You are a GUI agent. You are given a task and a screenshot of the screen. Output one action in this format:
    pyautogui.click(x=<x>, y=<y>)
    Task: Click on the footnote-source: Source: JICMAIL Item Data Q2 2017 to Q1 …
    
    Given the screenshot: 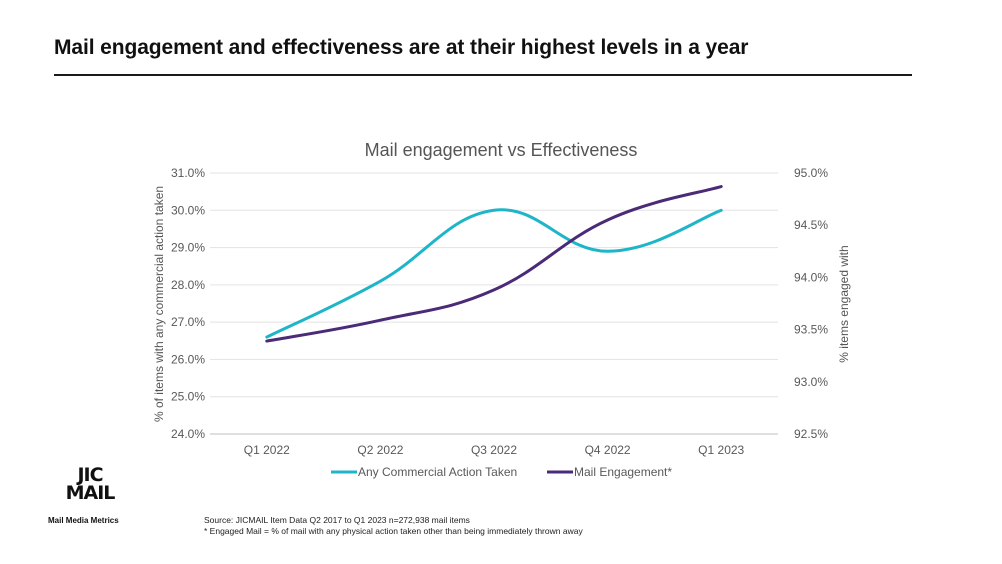 What is the action you would take?
    pyautogui.click(x=337, y=520)
    